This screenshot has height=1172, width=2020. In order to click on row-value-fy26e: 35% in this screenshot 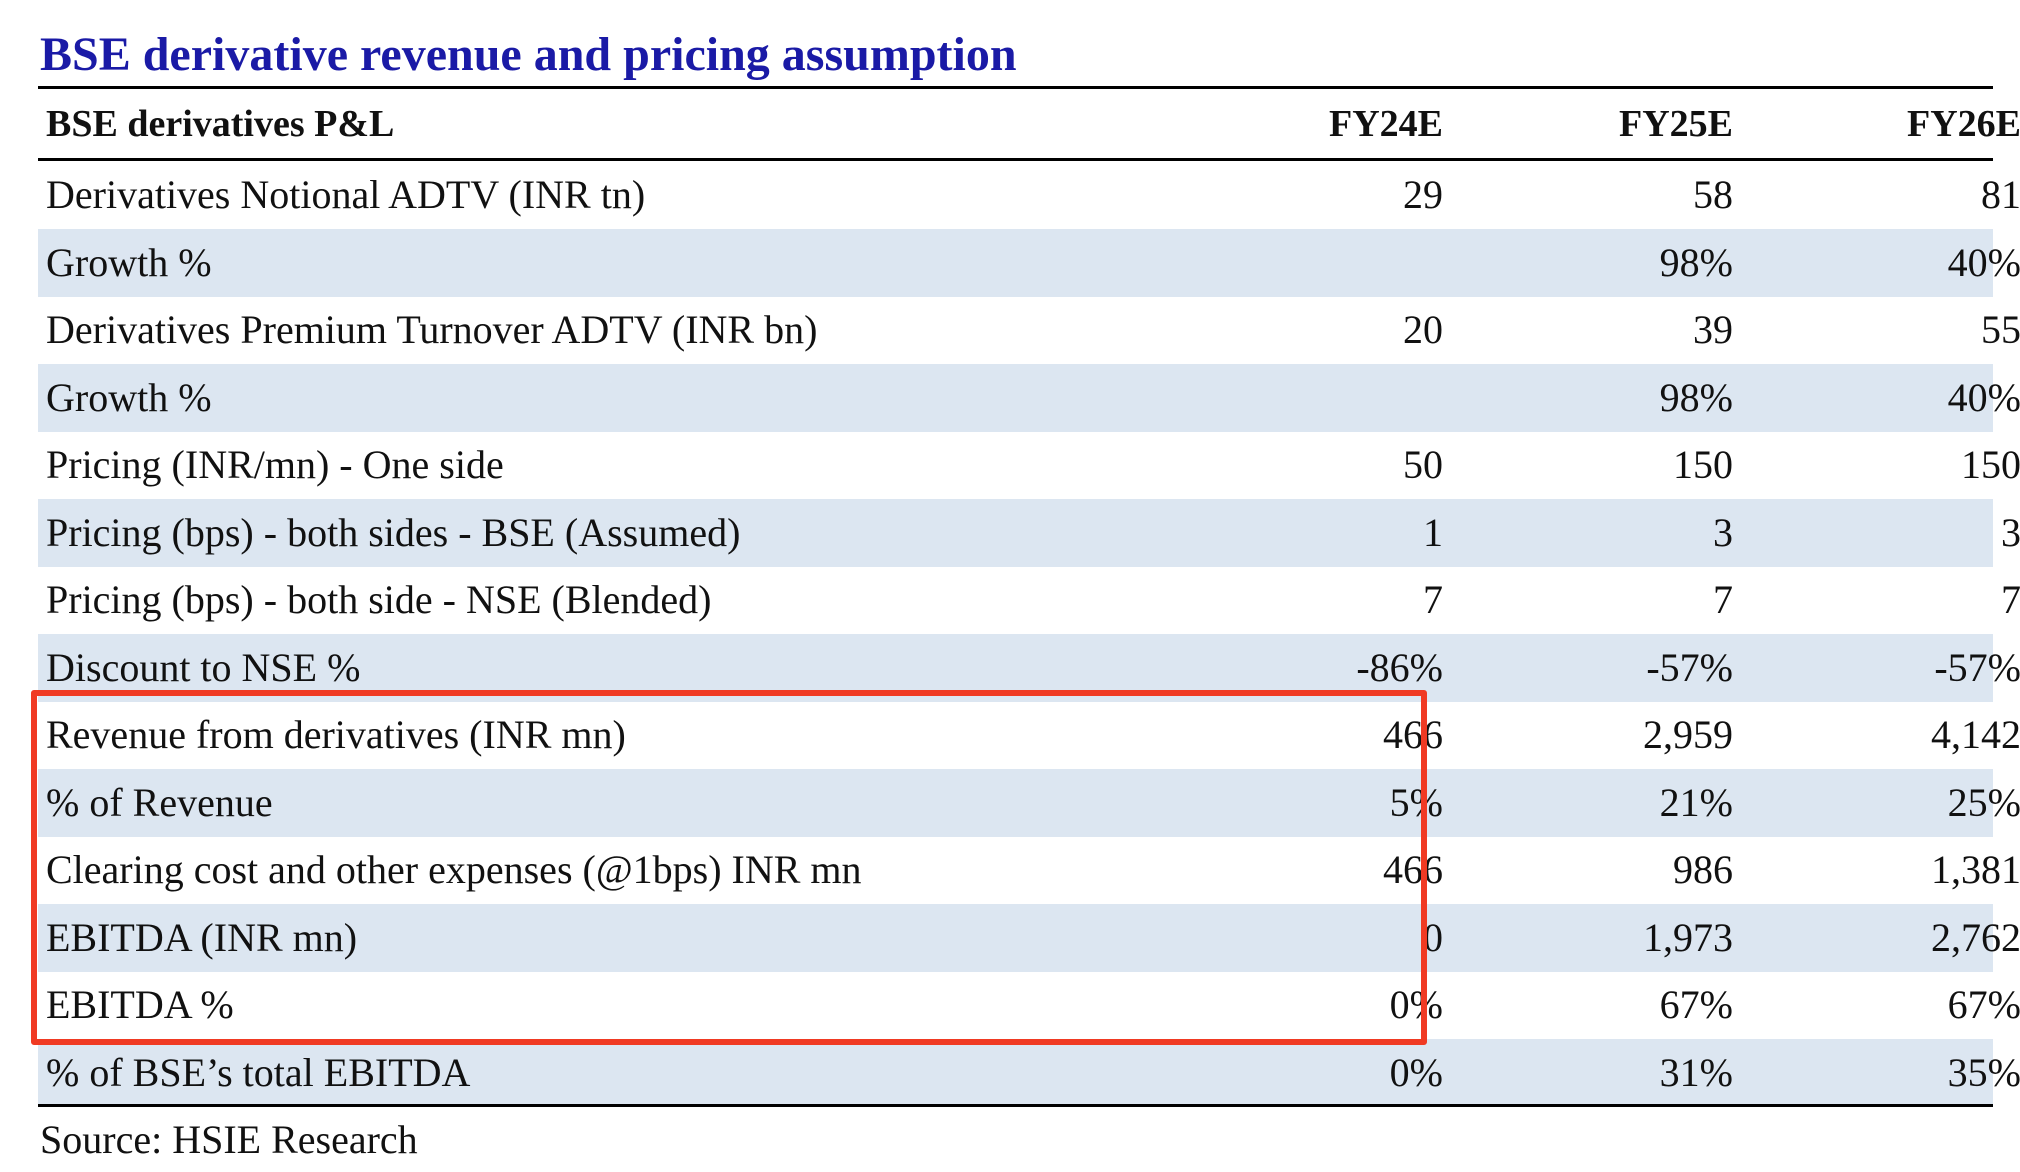, I will do `click(1983, 1072)`.